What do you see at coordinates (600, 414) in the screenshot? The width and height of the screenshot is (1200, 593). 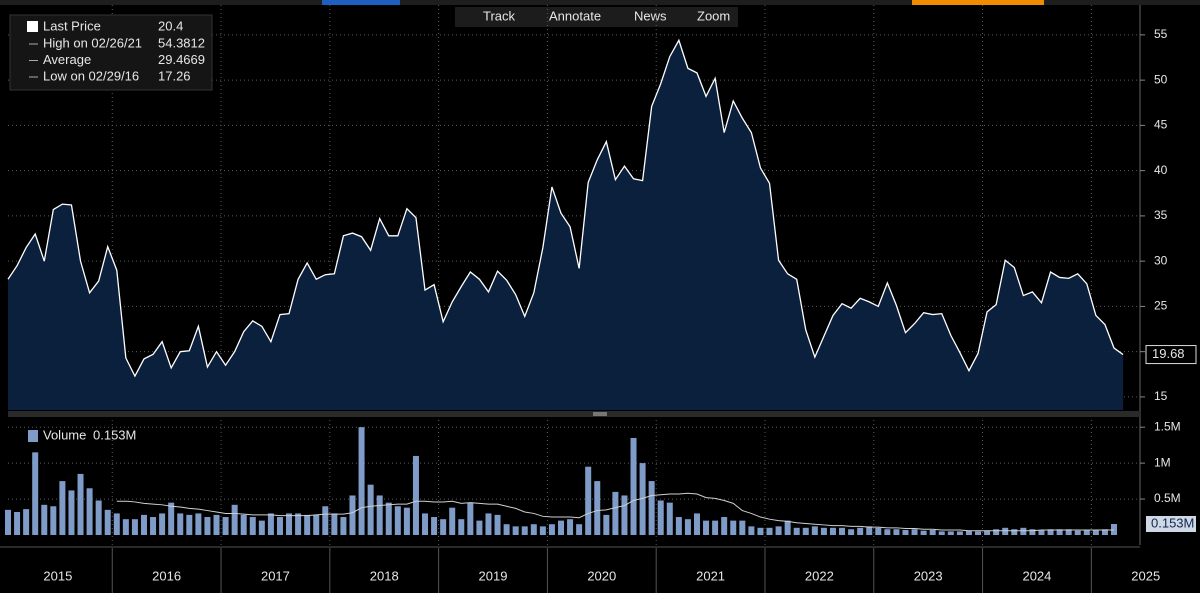 I see `separator-handle` at bounding box center [600, 414].